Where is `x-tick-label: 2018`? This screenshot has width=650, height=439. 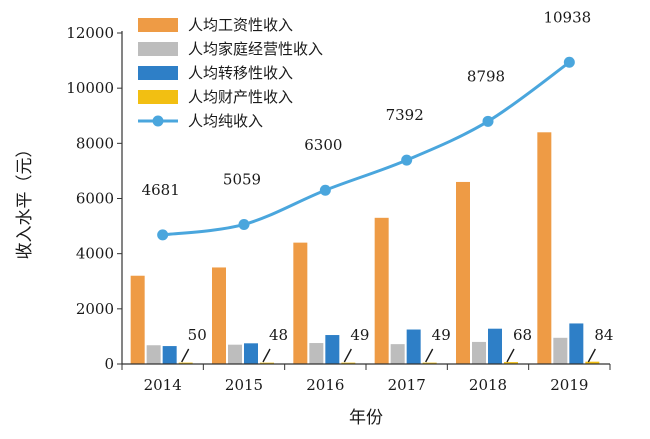
x-tick-label: 2018 is located at coordinates (488, 385).